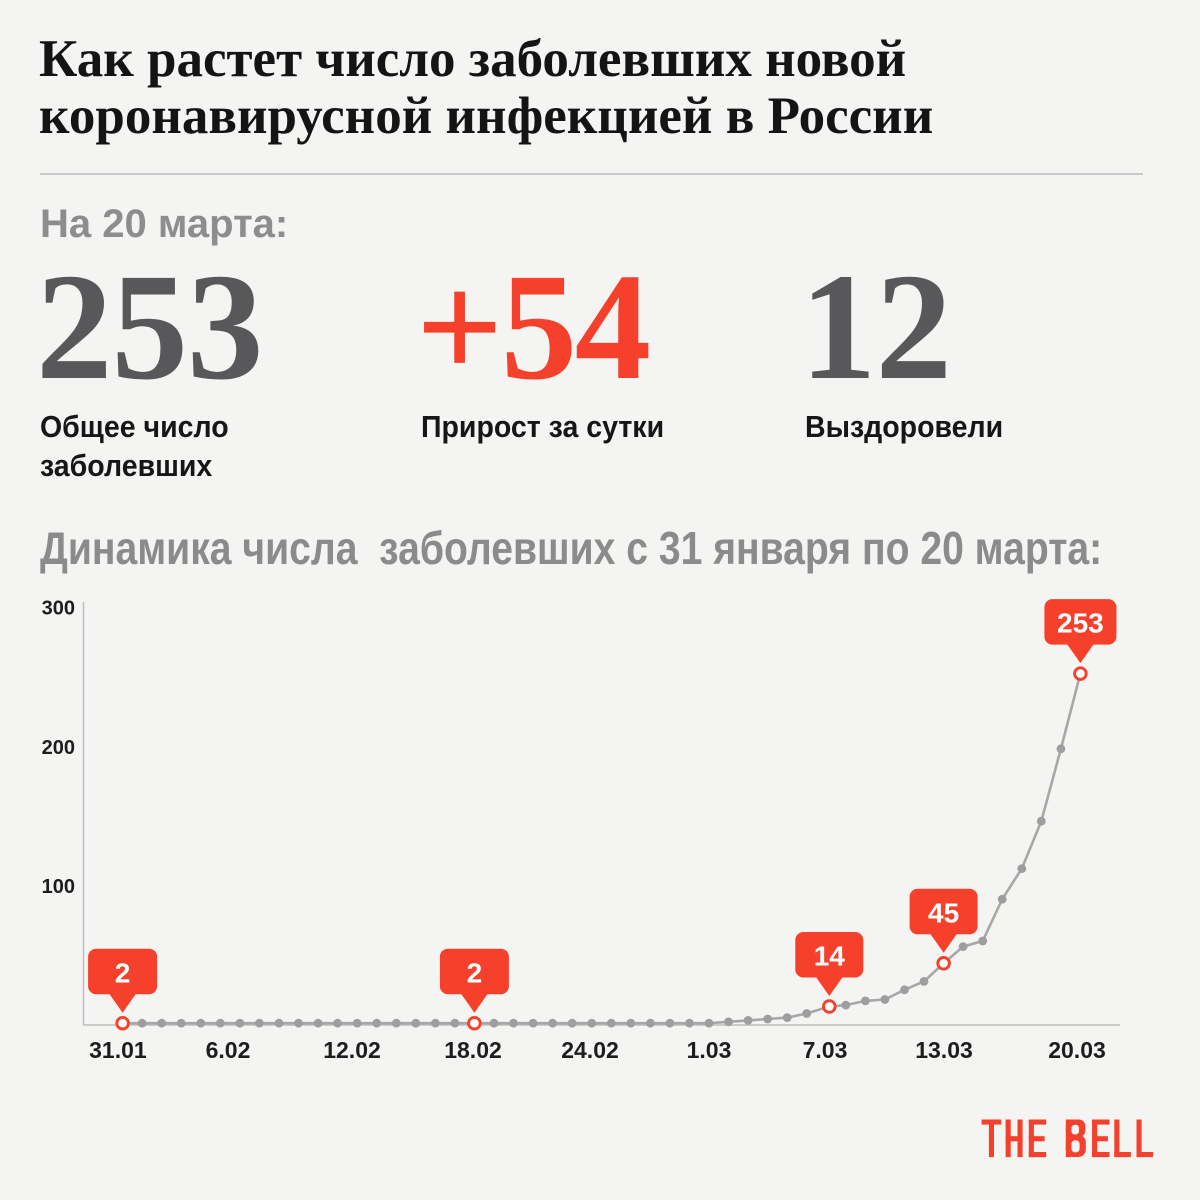 The image size is (1200, 1200). Describe the element at coordinates (58, 748) in the screenshot. I see `svg-text: 200` at that location.